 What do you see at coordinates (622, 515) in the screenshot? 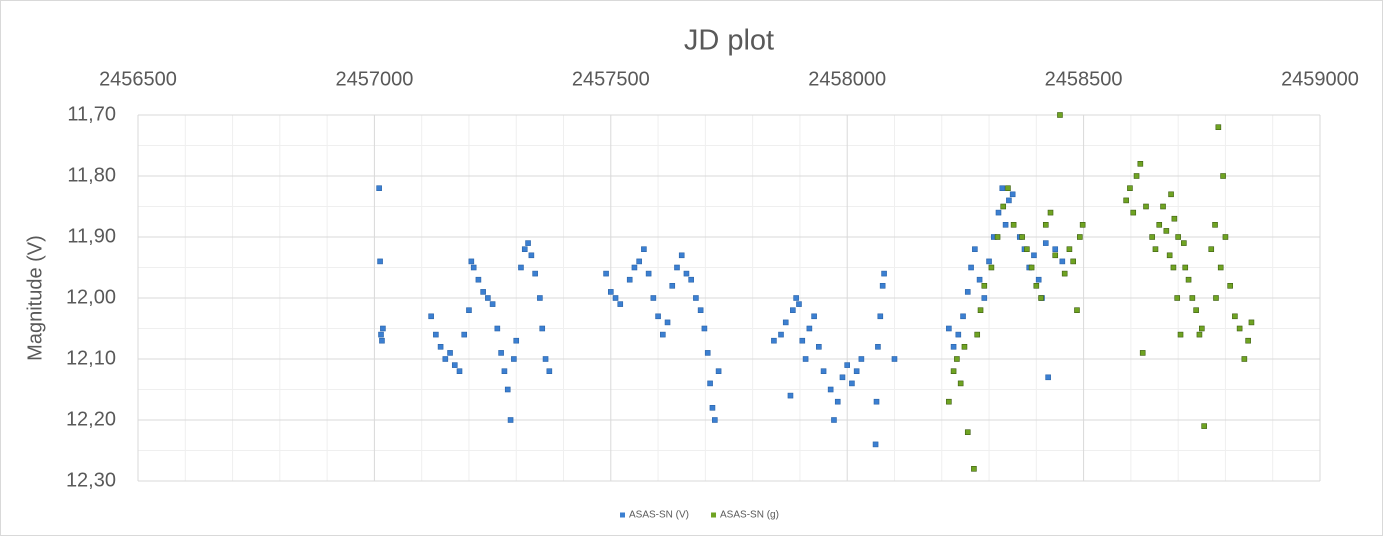
I see `legend-marker` at bounding box center [622, 515].